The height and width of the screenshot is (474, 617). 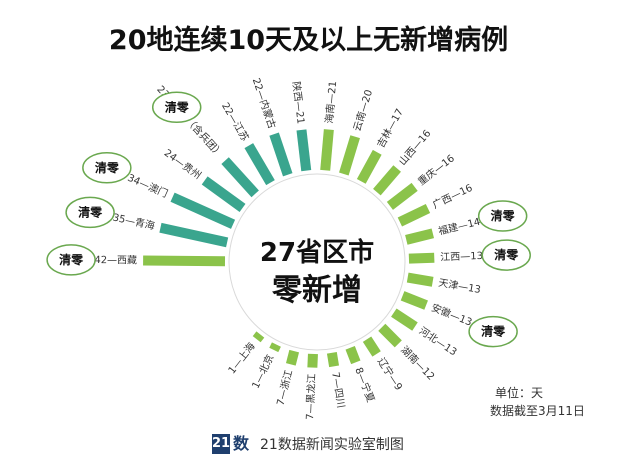 What do you see at coordinates (460, 286) in the screenshot?
I see `bar-label: 天津—13` at bounding box center [460, 286].